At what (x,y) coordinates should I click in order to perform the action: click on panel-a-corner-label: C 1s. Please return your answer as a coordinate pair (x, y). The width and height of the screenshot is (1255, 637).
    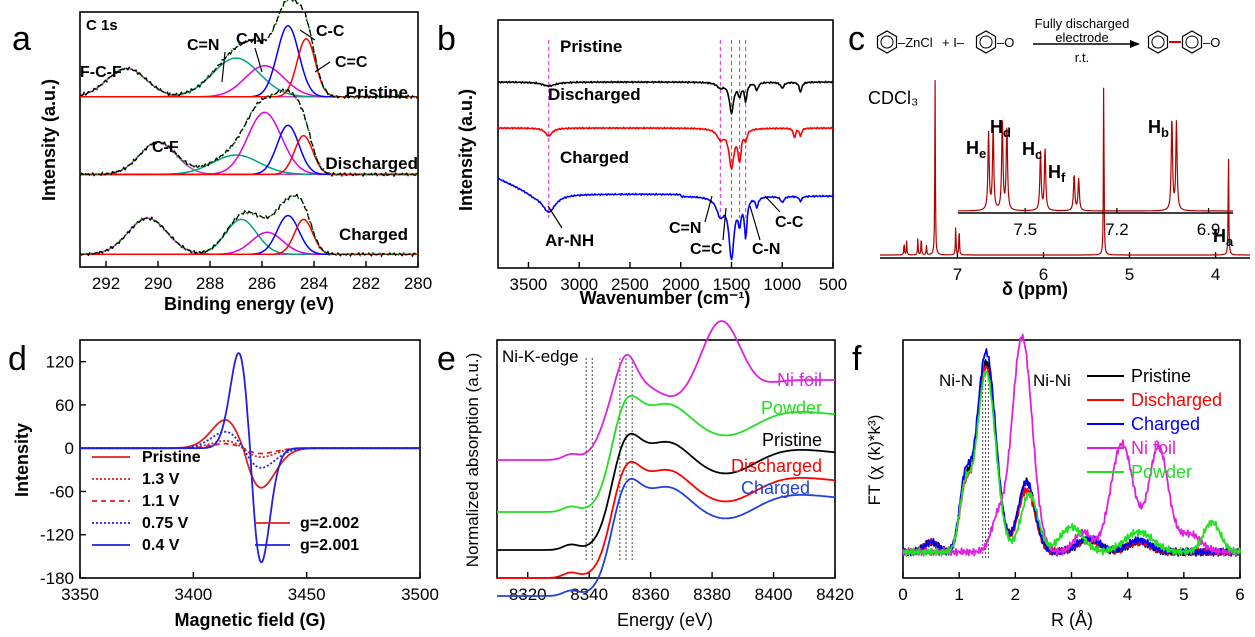
    Looking at the image, I should click on (102, 25).